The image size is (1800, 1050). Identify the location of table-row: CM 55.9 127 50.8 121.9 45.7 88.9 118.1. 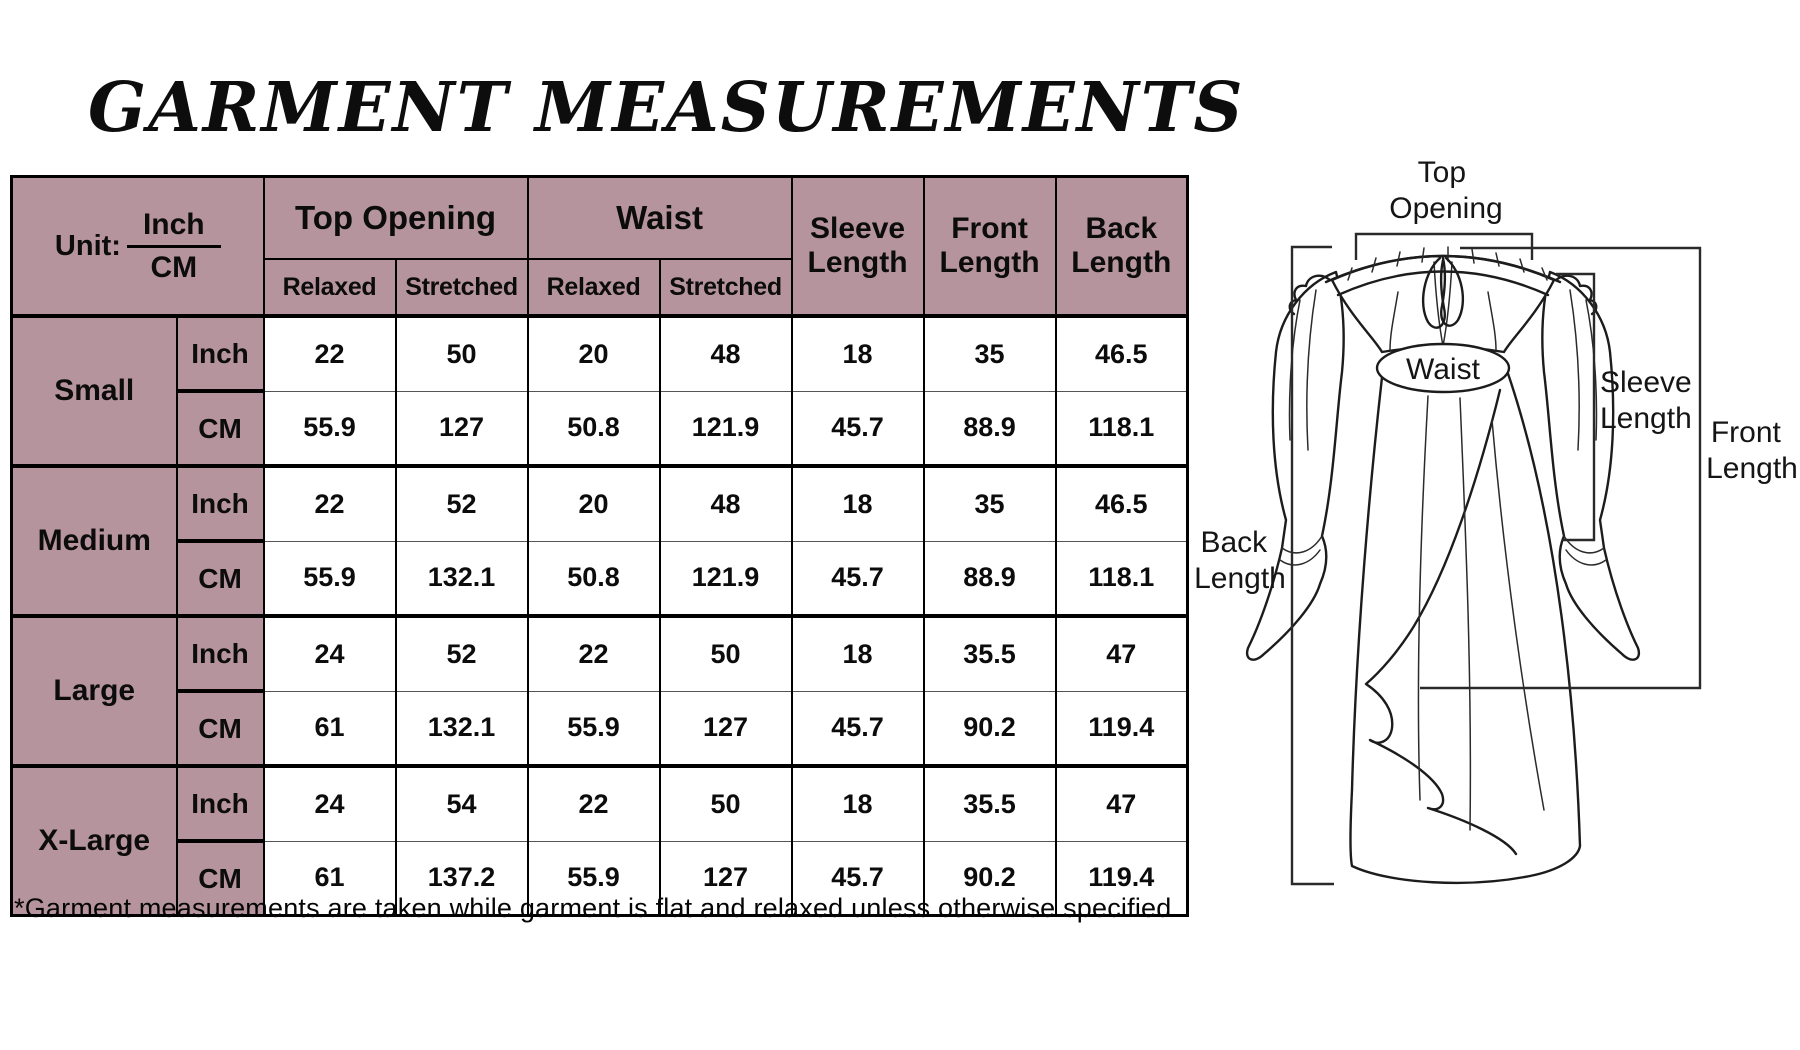
(600, 428).